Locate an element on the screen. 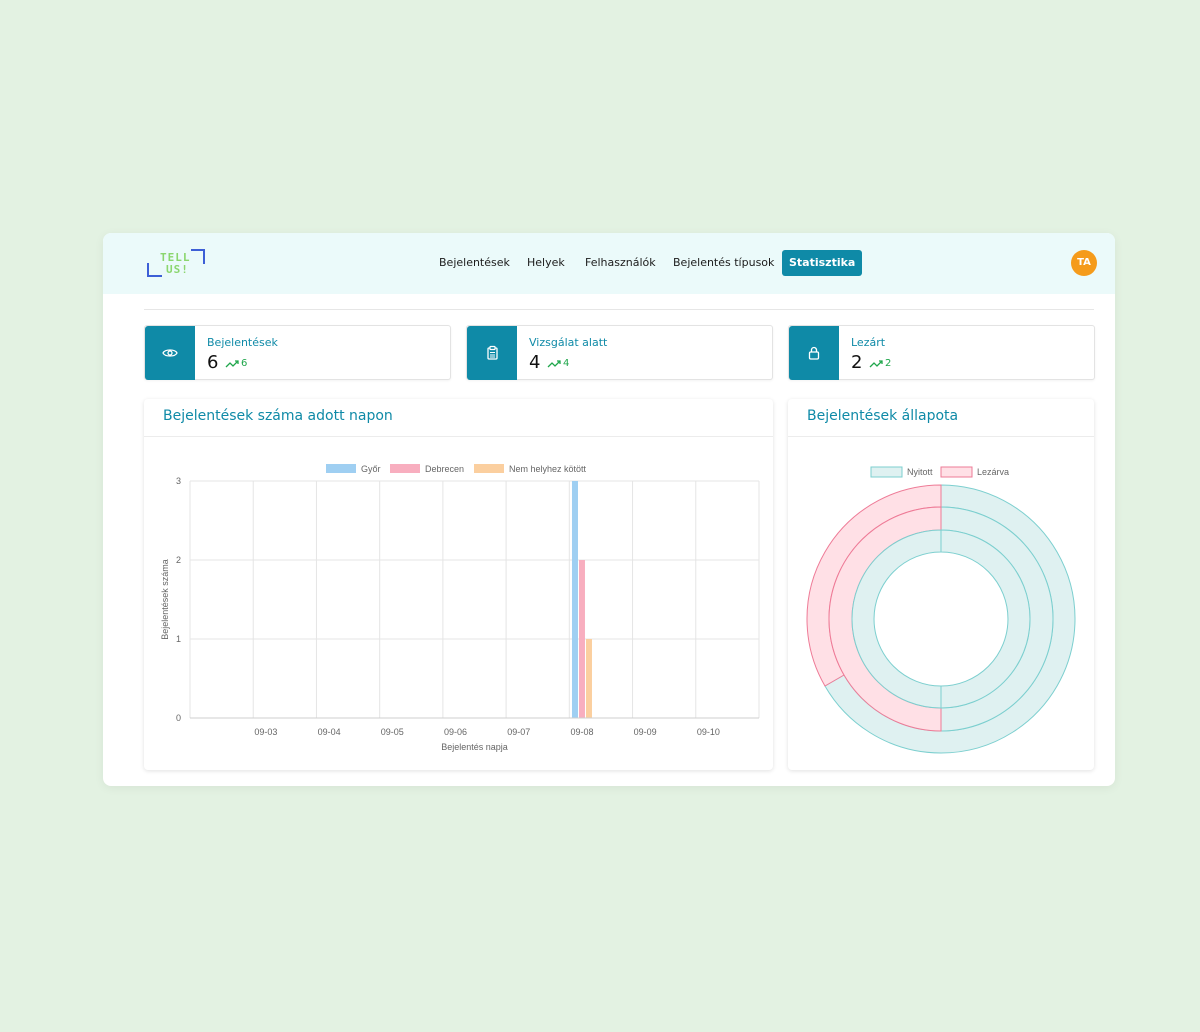 This screenshot has height=1032, width=1200. x-tick-label: 09-04 is located at coordinates (329, 732).